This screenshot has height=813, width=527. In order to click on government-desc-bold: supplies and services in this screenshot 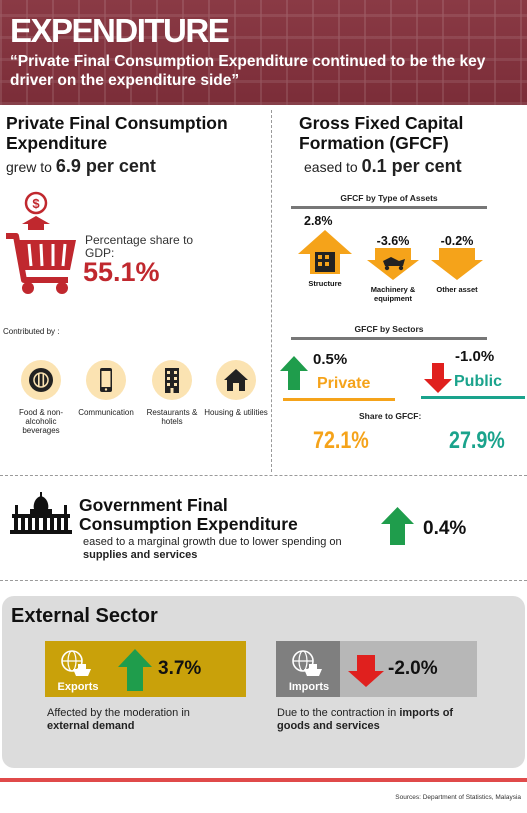, I will do `click(140, 555)`.